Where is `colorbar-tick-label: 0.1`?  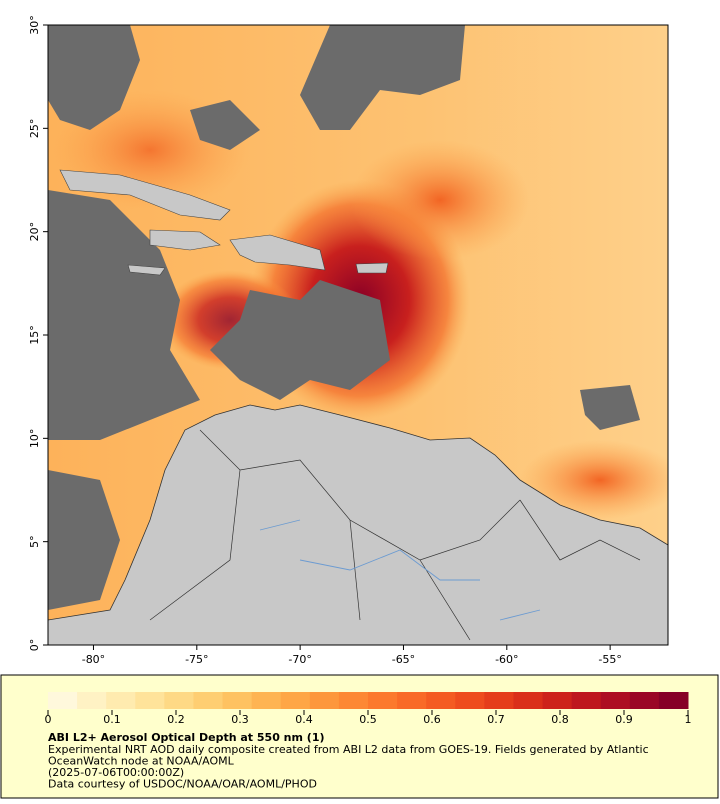 colorbar-tick-label: 0.1 is located at coordinates (112, 719).